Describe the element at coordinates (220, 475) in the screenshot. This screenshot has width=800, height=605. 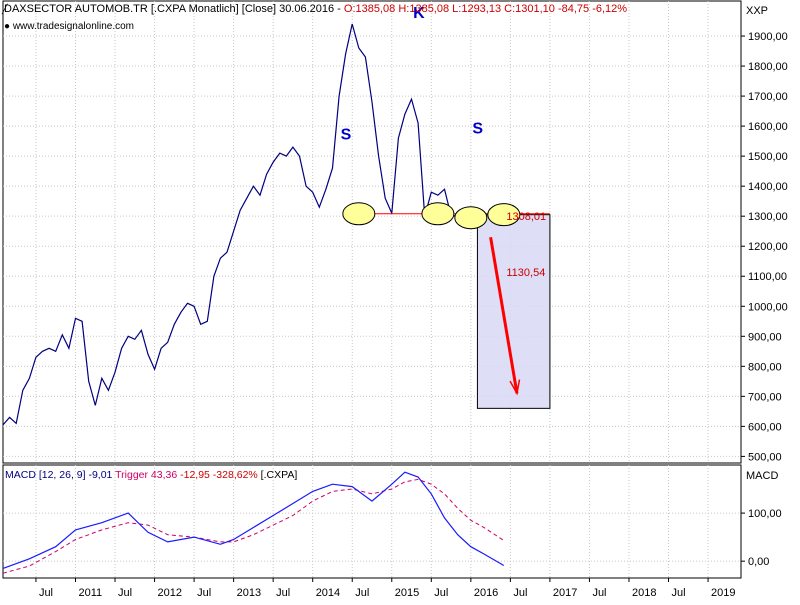
I see `macd-header-diff: -12,95 -328,62%` at that location.